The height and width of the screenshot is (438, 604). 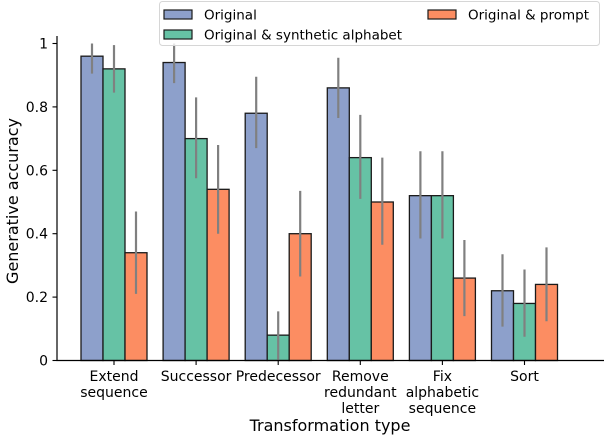 I want to click on legend-label-0: Original, so click(x=230, y=16).